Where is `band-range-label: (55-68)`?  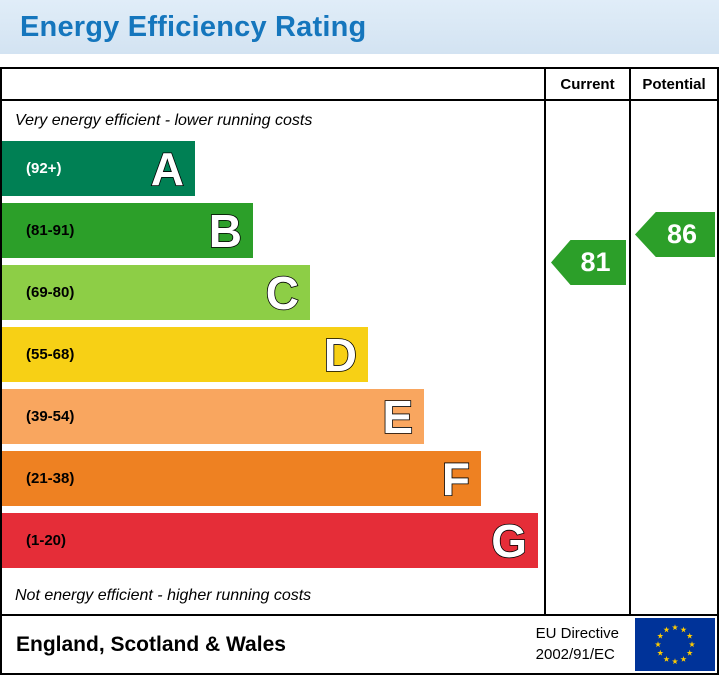
band-range-label: (55-68) is located at coordinates (50, 354).